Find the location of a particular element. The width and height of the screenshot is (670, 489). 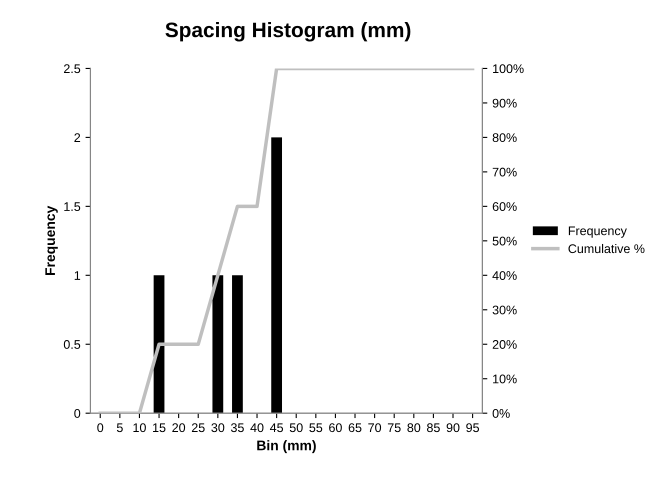

chart-title: Spacing Histogram (mm) is located at coordinates (287, 32).